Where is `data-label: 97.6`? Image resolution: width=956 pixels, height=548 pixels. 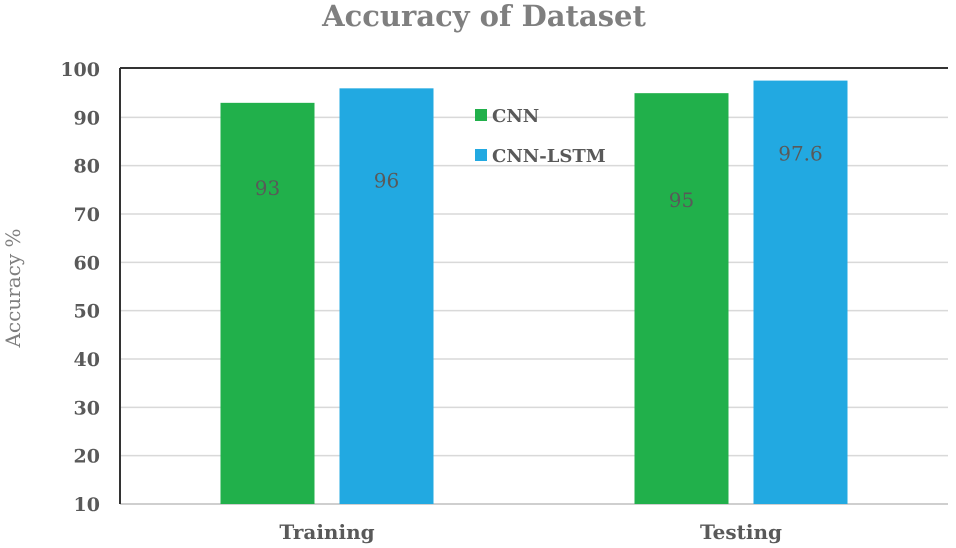 data-label: 97.6 is located at coordinates (800, 154).